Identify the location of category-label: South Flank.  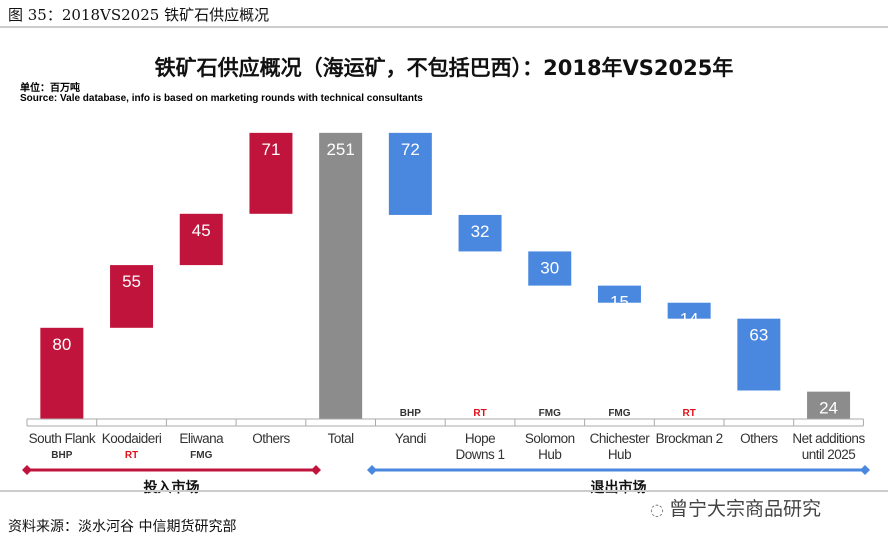
(62, 438).